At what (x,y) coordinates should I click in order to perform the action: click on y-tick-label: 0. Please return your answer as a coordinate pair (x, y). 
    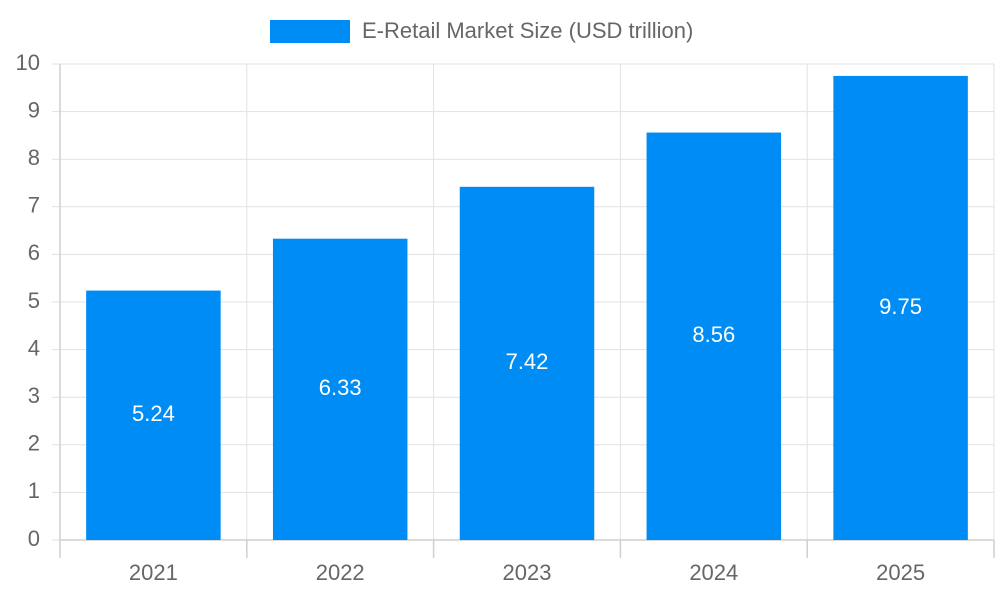
    Looking at the image, I should click on (34, 538).